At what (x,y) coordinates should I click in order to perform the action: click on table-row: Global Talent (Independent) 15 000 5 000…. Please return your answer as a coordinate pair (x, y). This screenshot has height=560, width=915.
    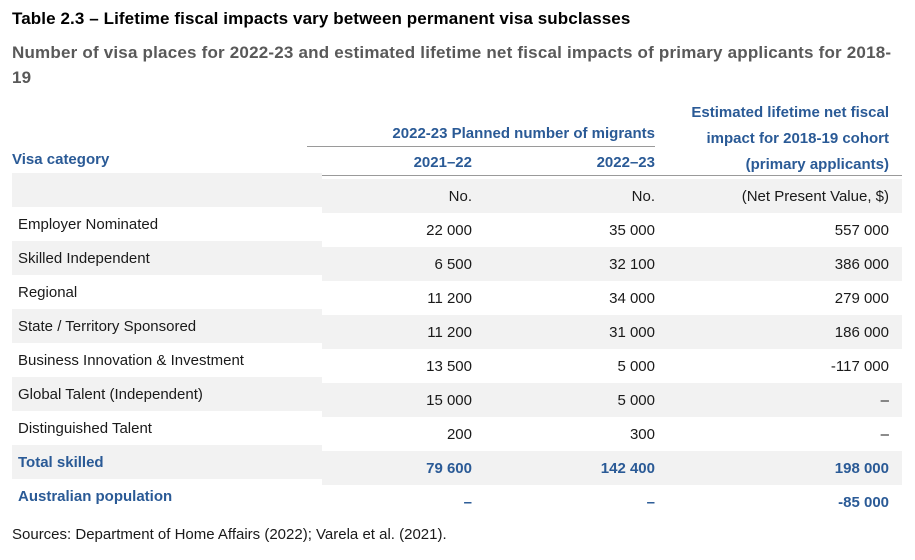
    Looking at the image, I should click on (457, 397).